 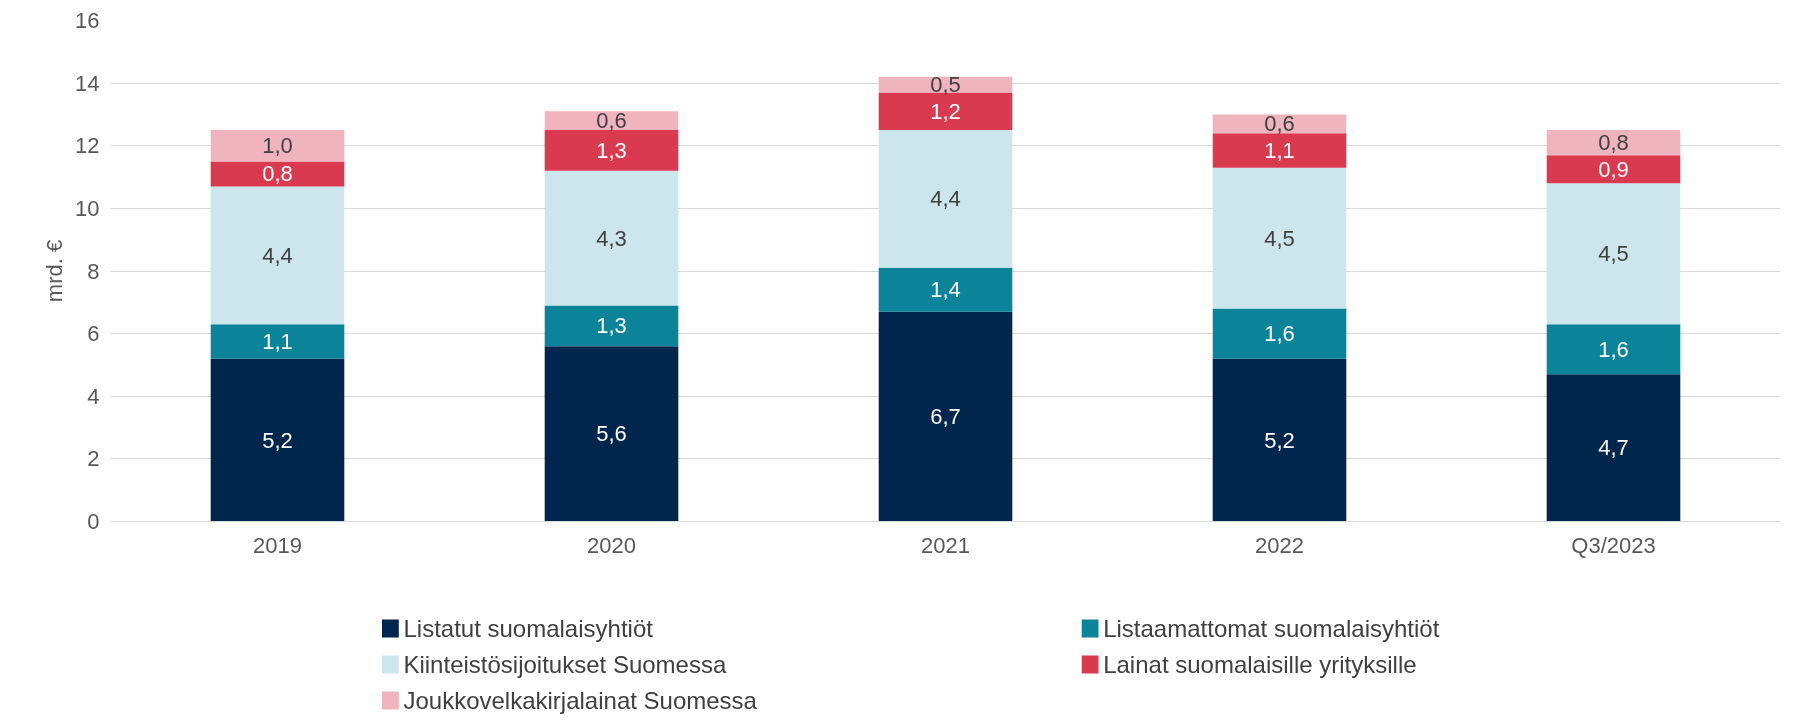 I want to click on data-label: 5,6, so click(x=611, y=434).